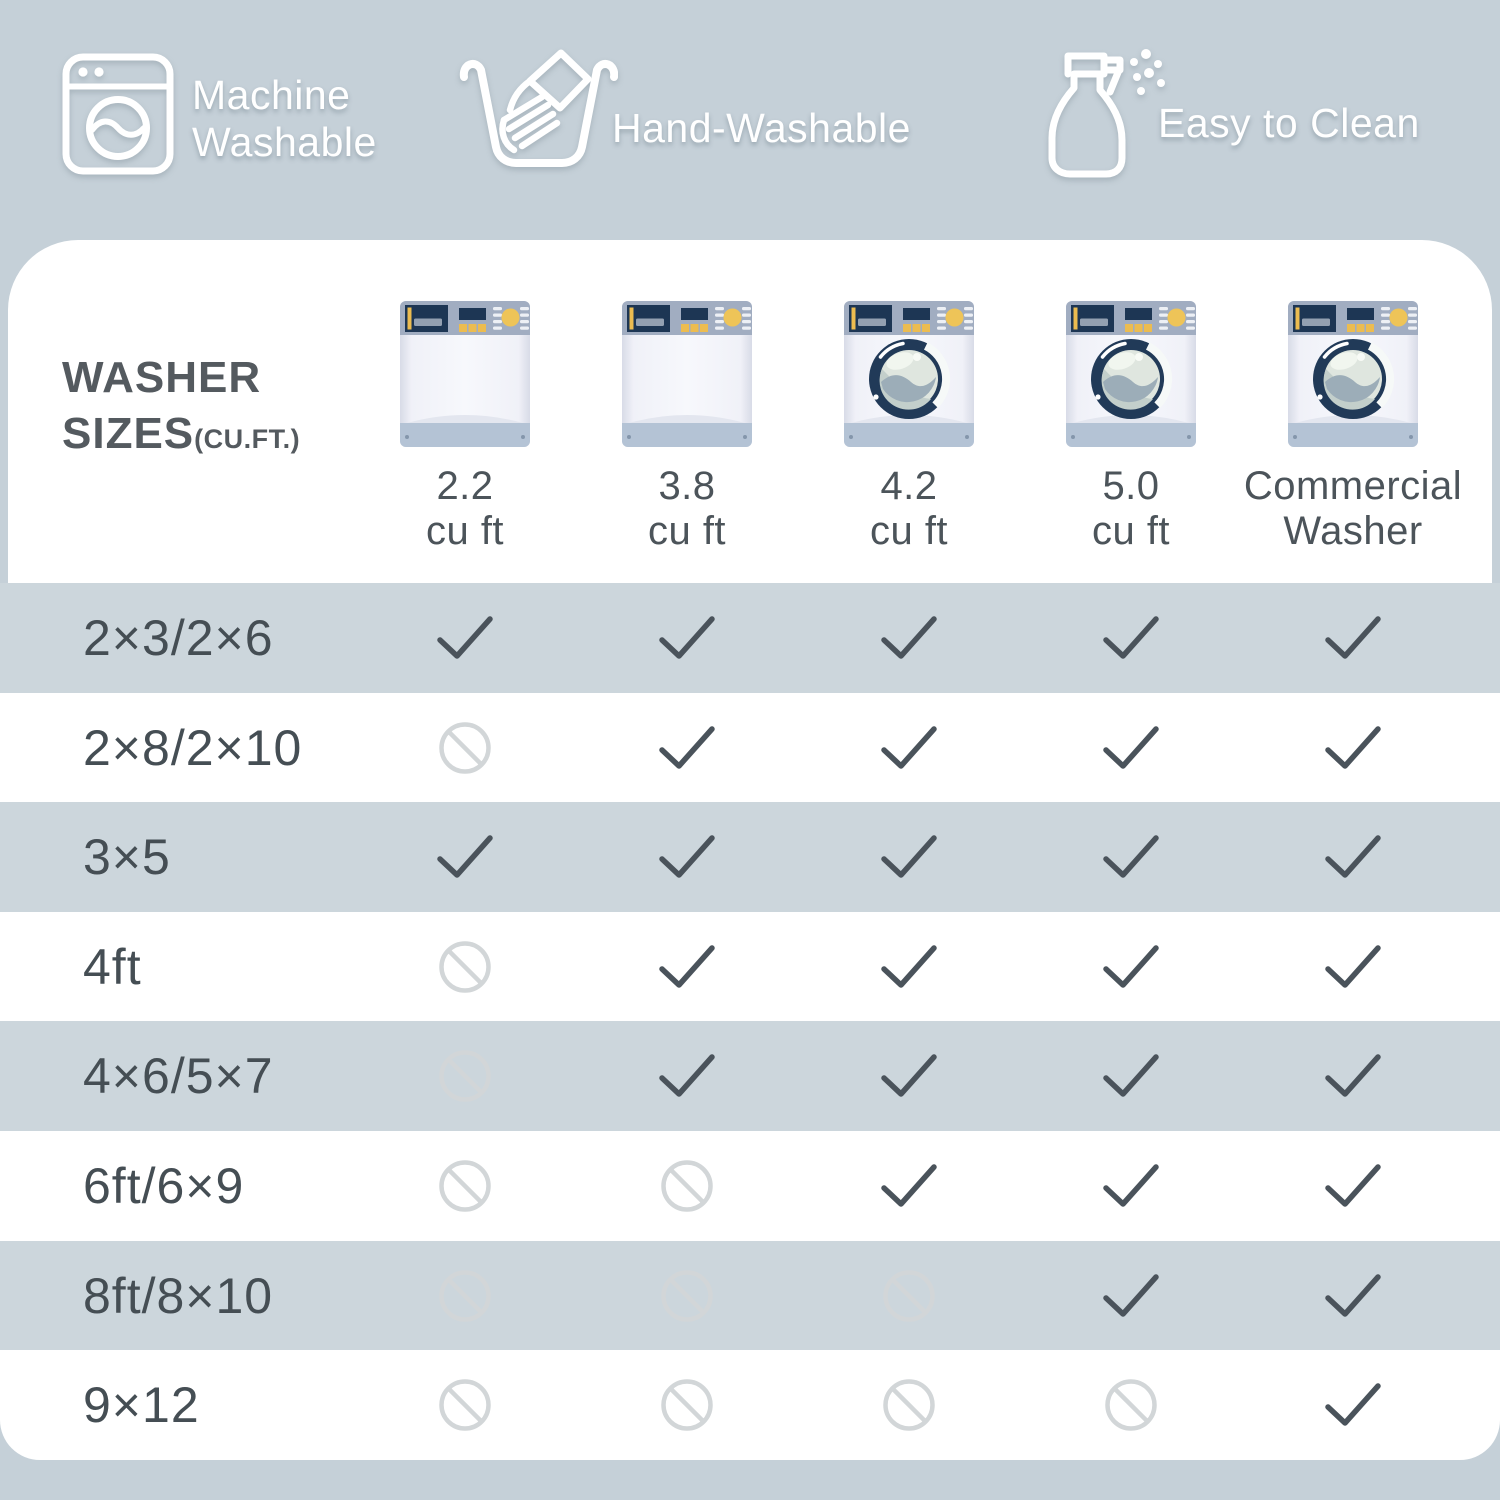 The height and width of the screenshot is (1500, 1500). I want to click on washer-column-2: 3.8 cu ft, so click(687, 420).